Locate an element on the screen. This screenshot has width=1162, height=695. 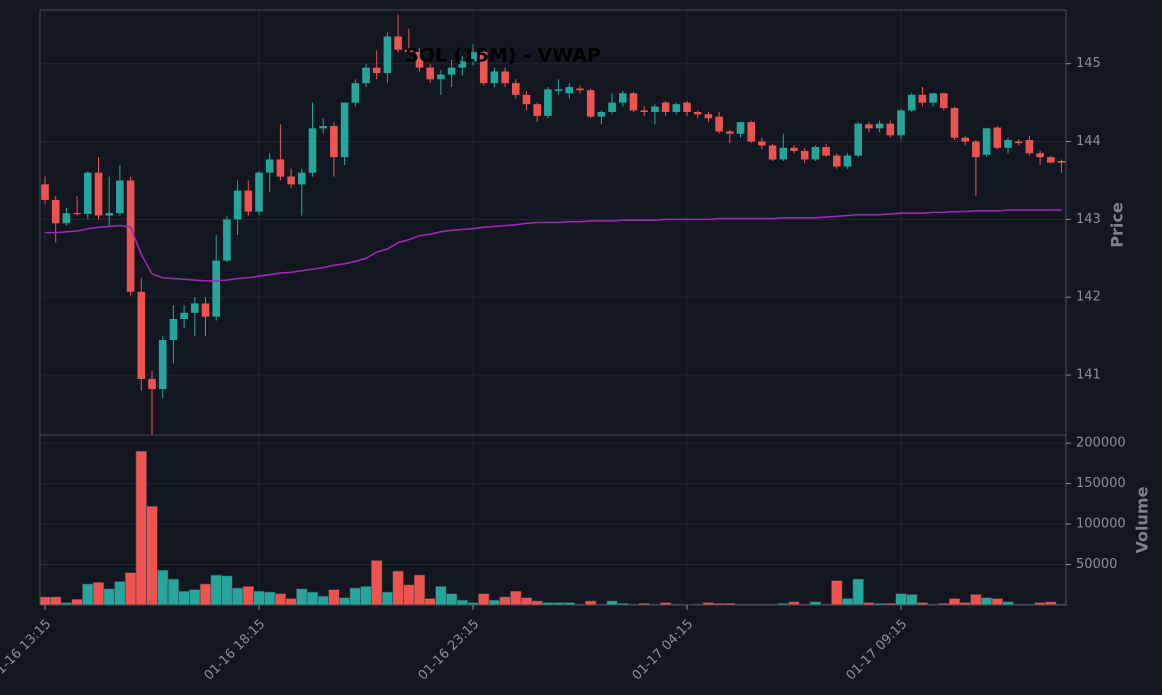
y-tick-label: 100000 is located at coordinates (1101, 524).